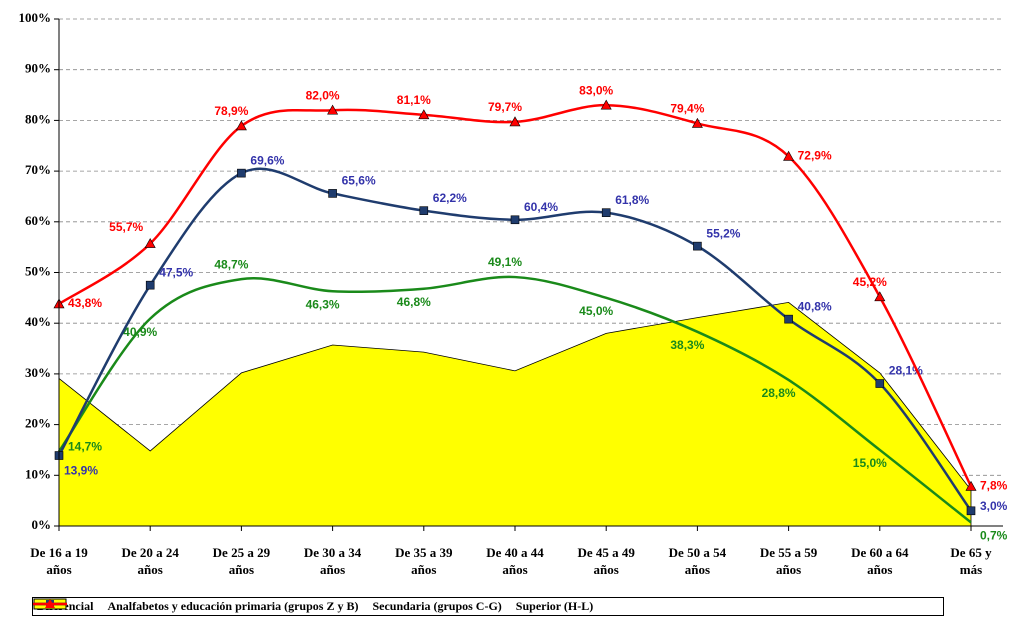 The height and width of the screenshot is (618, 1013). What do you see at coordinates (870, 463) in the screenshot?
I see `data-label: 15,0%` at bounding box center [870, 463].